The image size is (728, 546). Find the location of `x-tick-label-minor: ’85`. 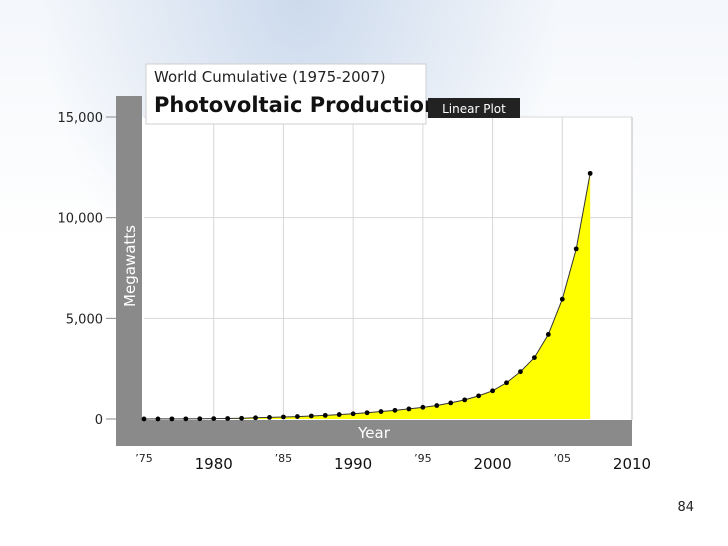

x-tick-label-minor: ’85 is located at coordinates (284, 458).